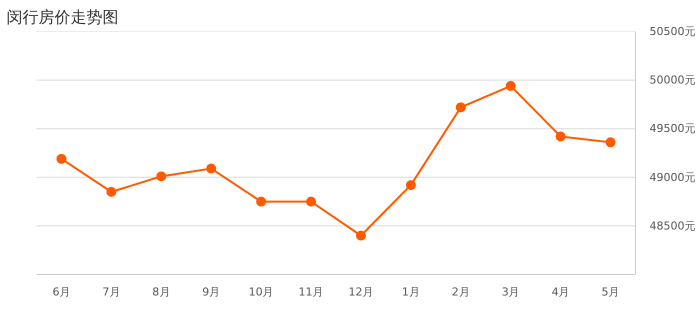 The height and width of the screenshot is (329, 698). I want to click on x-tick-label: 11月, so click(311, 292).